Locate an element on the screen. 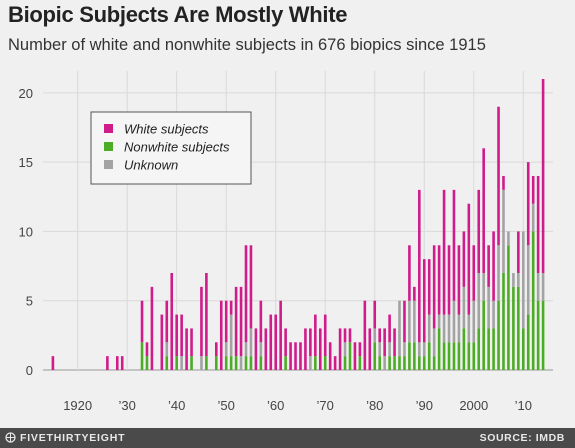 The width and height of the screenshot is (575, 448). legend-label-white: White subjects is located at coordinates (166, 129).